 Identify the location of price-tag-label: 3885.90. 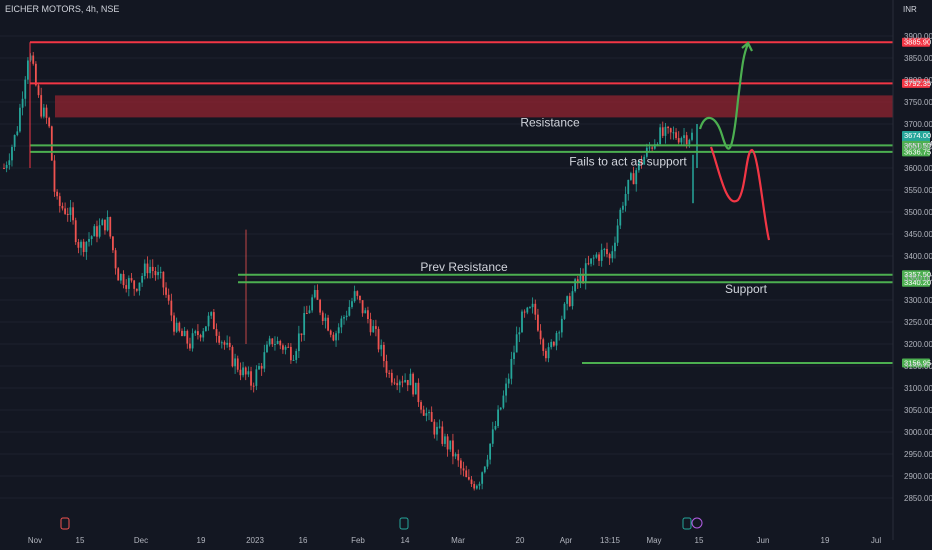
(917, 42).